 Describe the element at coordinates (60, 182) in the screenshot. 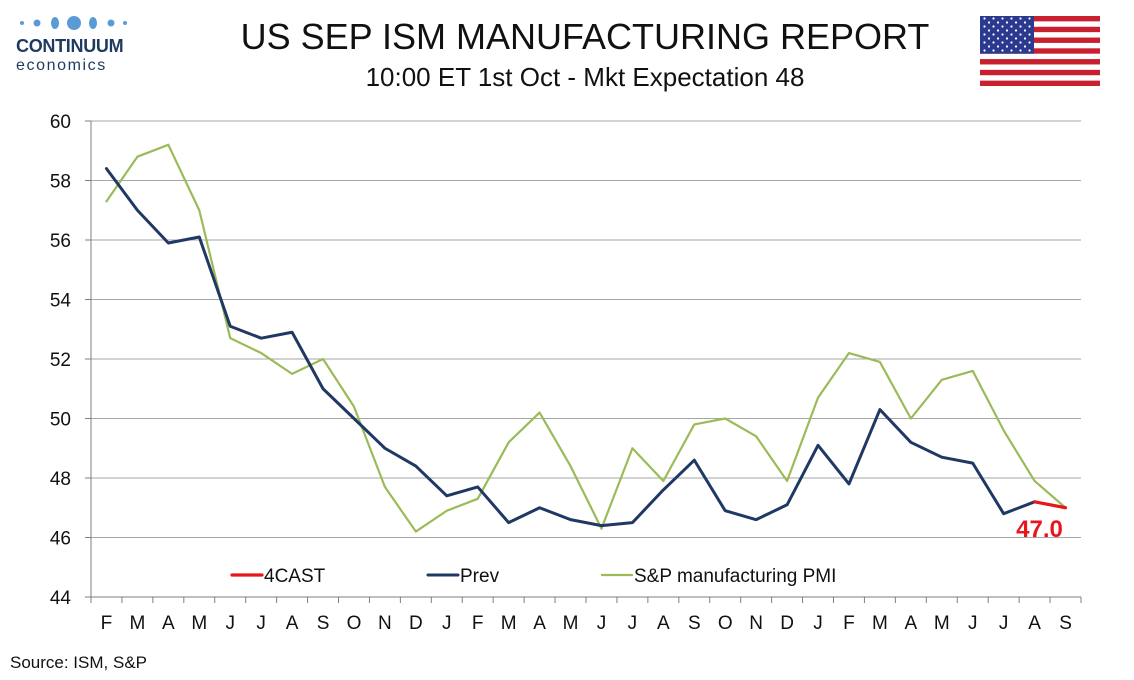

I see `y-tick-label: 58` at that location.